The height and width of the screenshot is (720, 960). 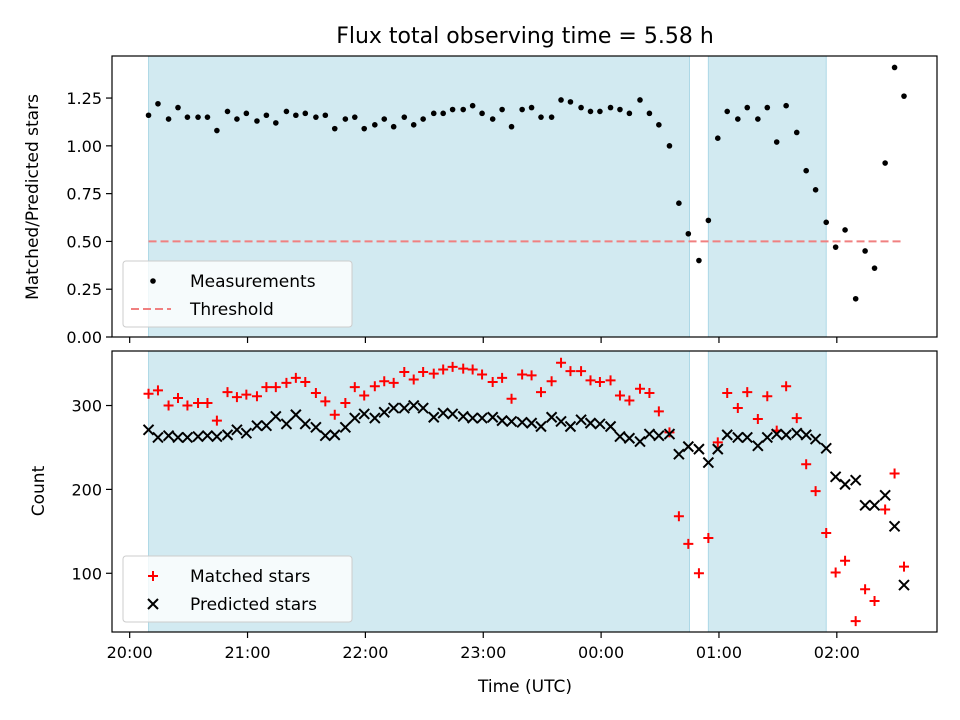 I want to click on ratio-legend: Measurements Threshold, so click(x=237, y=294).